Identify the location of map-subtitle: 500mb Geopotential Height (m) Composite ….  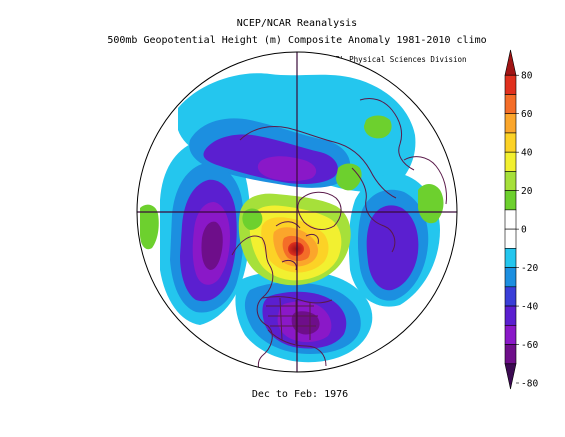
(296, 40).